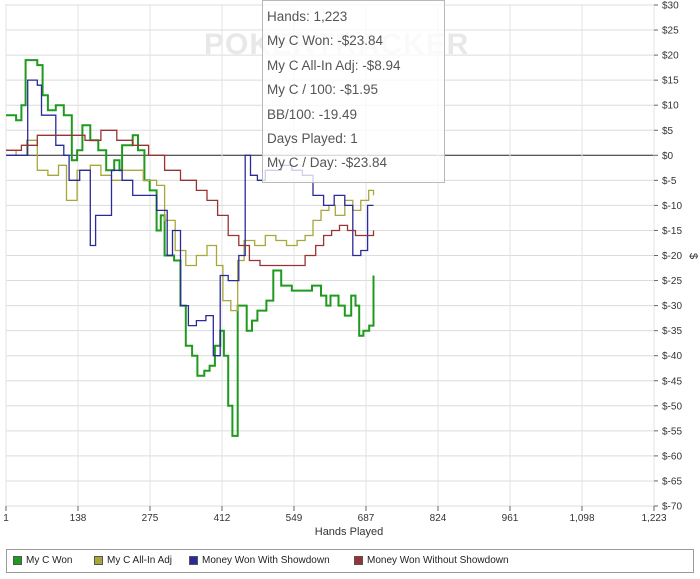 Image resolution: width=700 pixels, height=579 pixels. I want to click on legend-label: Money Won Without Showdown, so click(438, 560).